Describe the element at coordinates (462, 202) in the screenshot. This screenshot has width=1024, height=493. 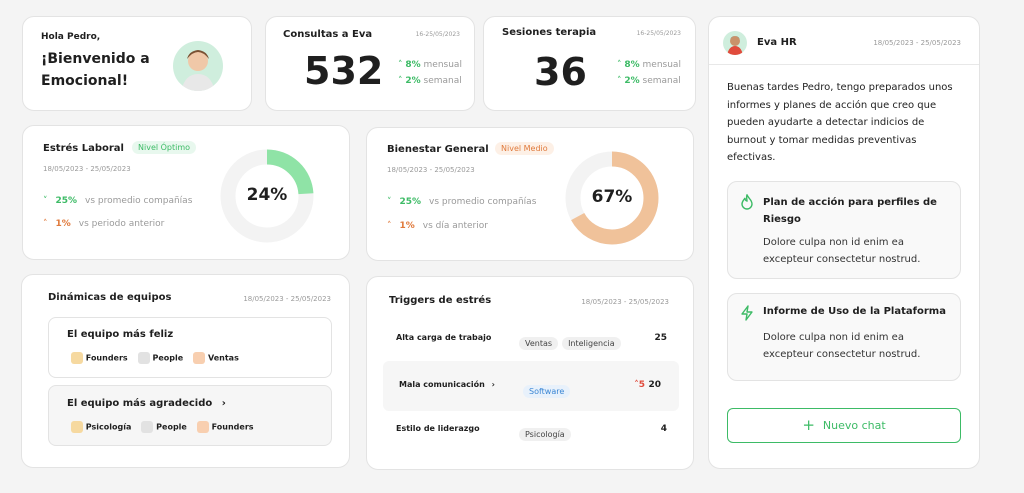
I see `bienestar-row1: ˅ 25% vs promedio compañías` at that location.